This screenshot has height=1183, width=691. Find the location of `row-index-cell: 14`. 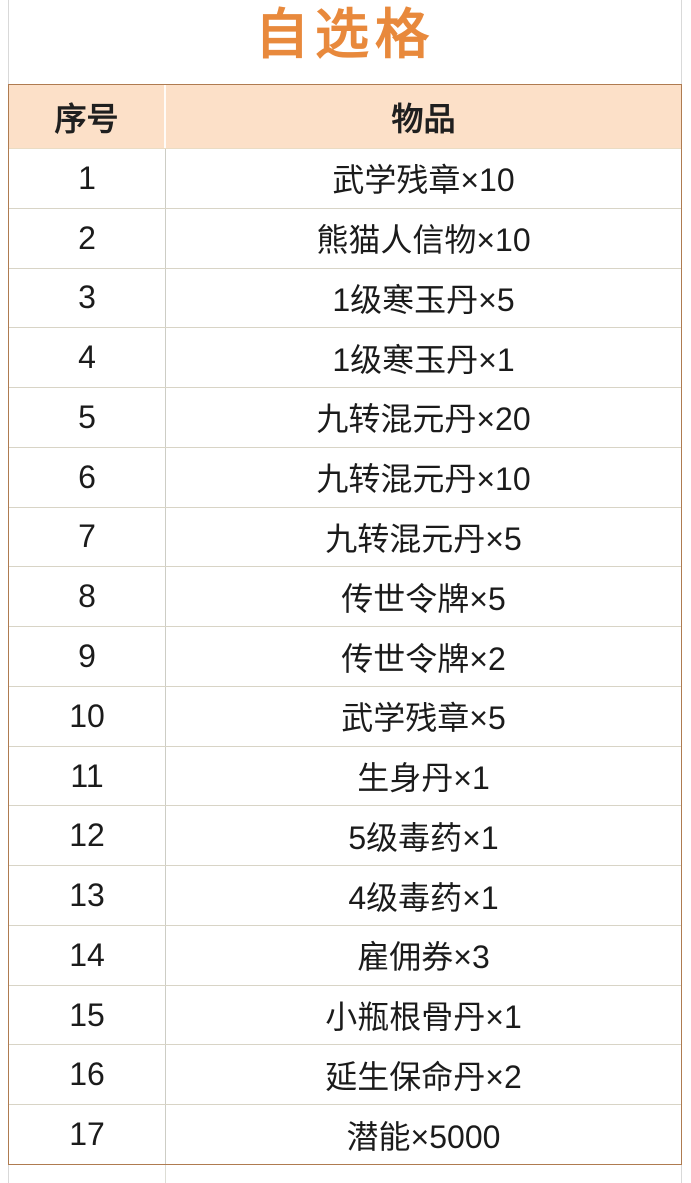

row-index-cell: 14 is located at coordinates (87, 955).